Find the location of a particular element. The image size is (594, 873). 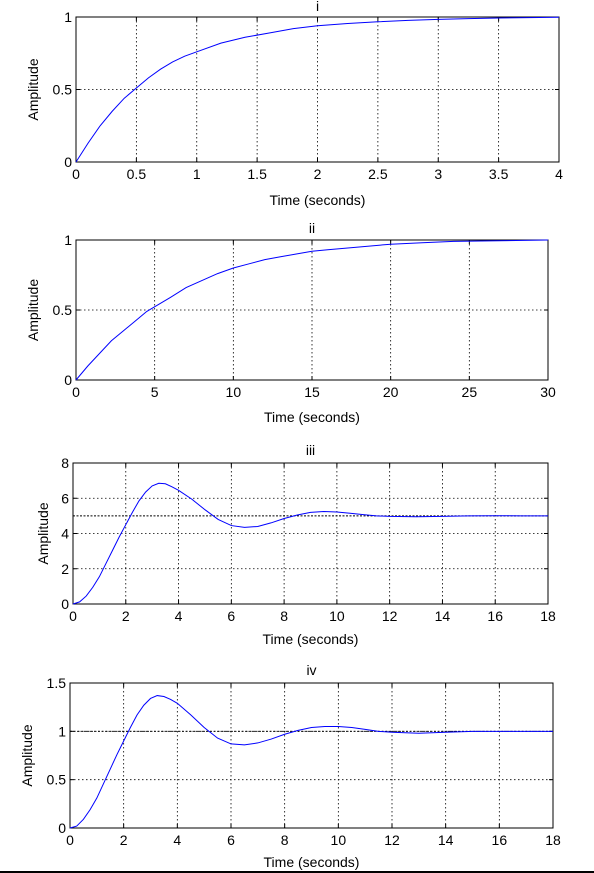

subplot-title: iv is located at coordinates (311, 670).